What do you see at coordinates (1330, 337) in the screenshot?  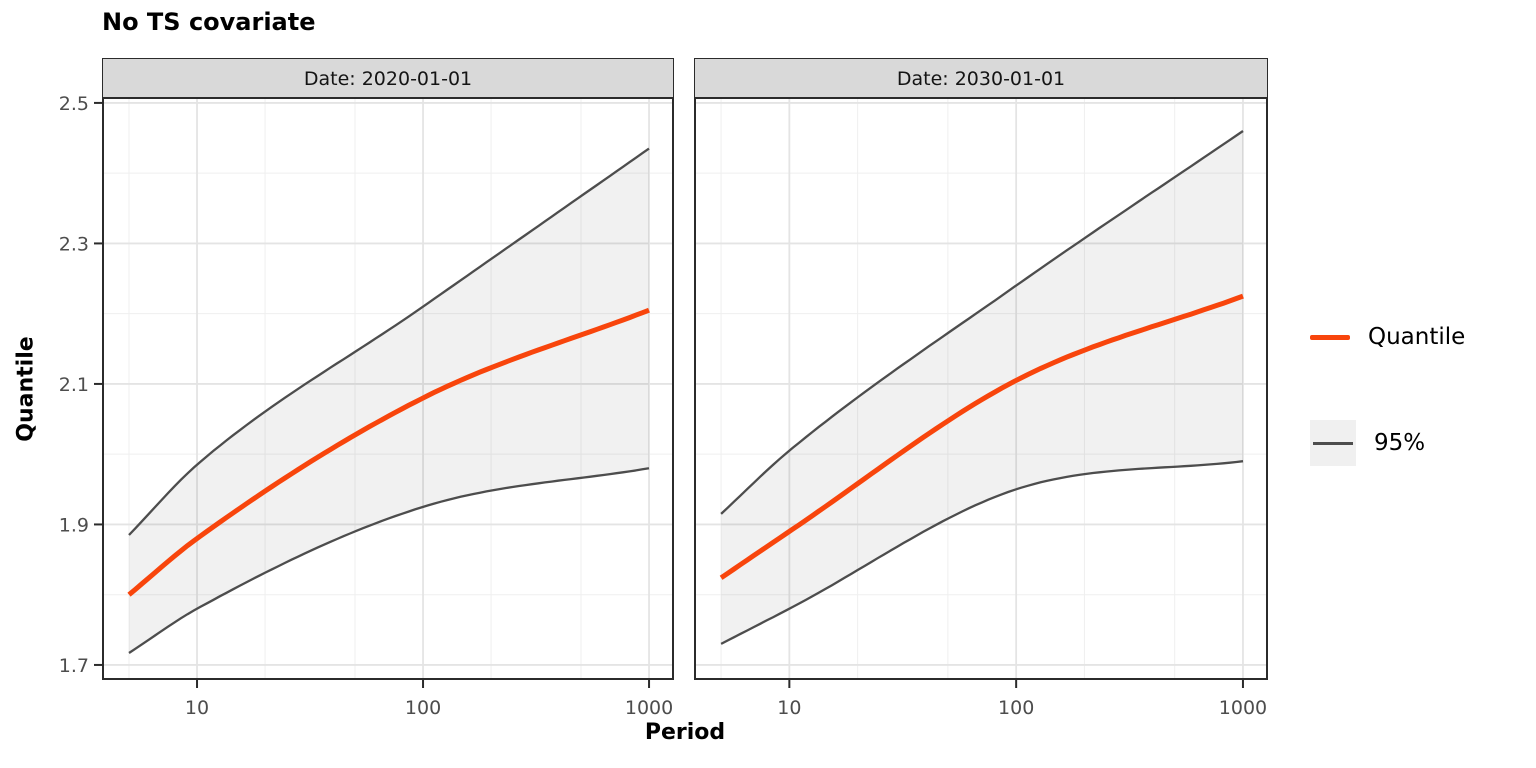 I see `quantile-line-key-icon` at bounding box center [1330, 337].